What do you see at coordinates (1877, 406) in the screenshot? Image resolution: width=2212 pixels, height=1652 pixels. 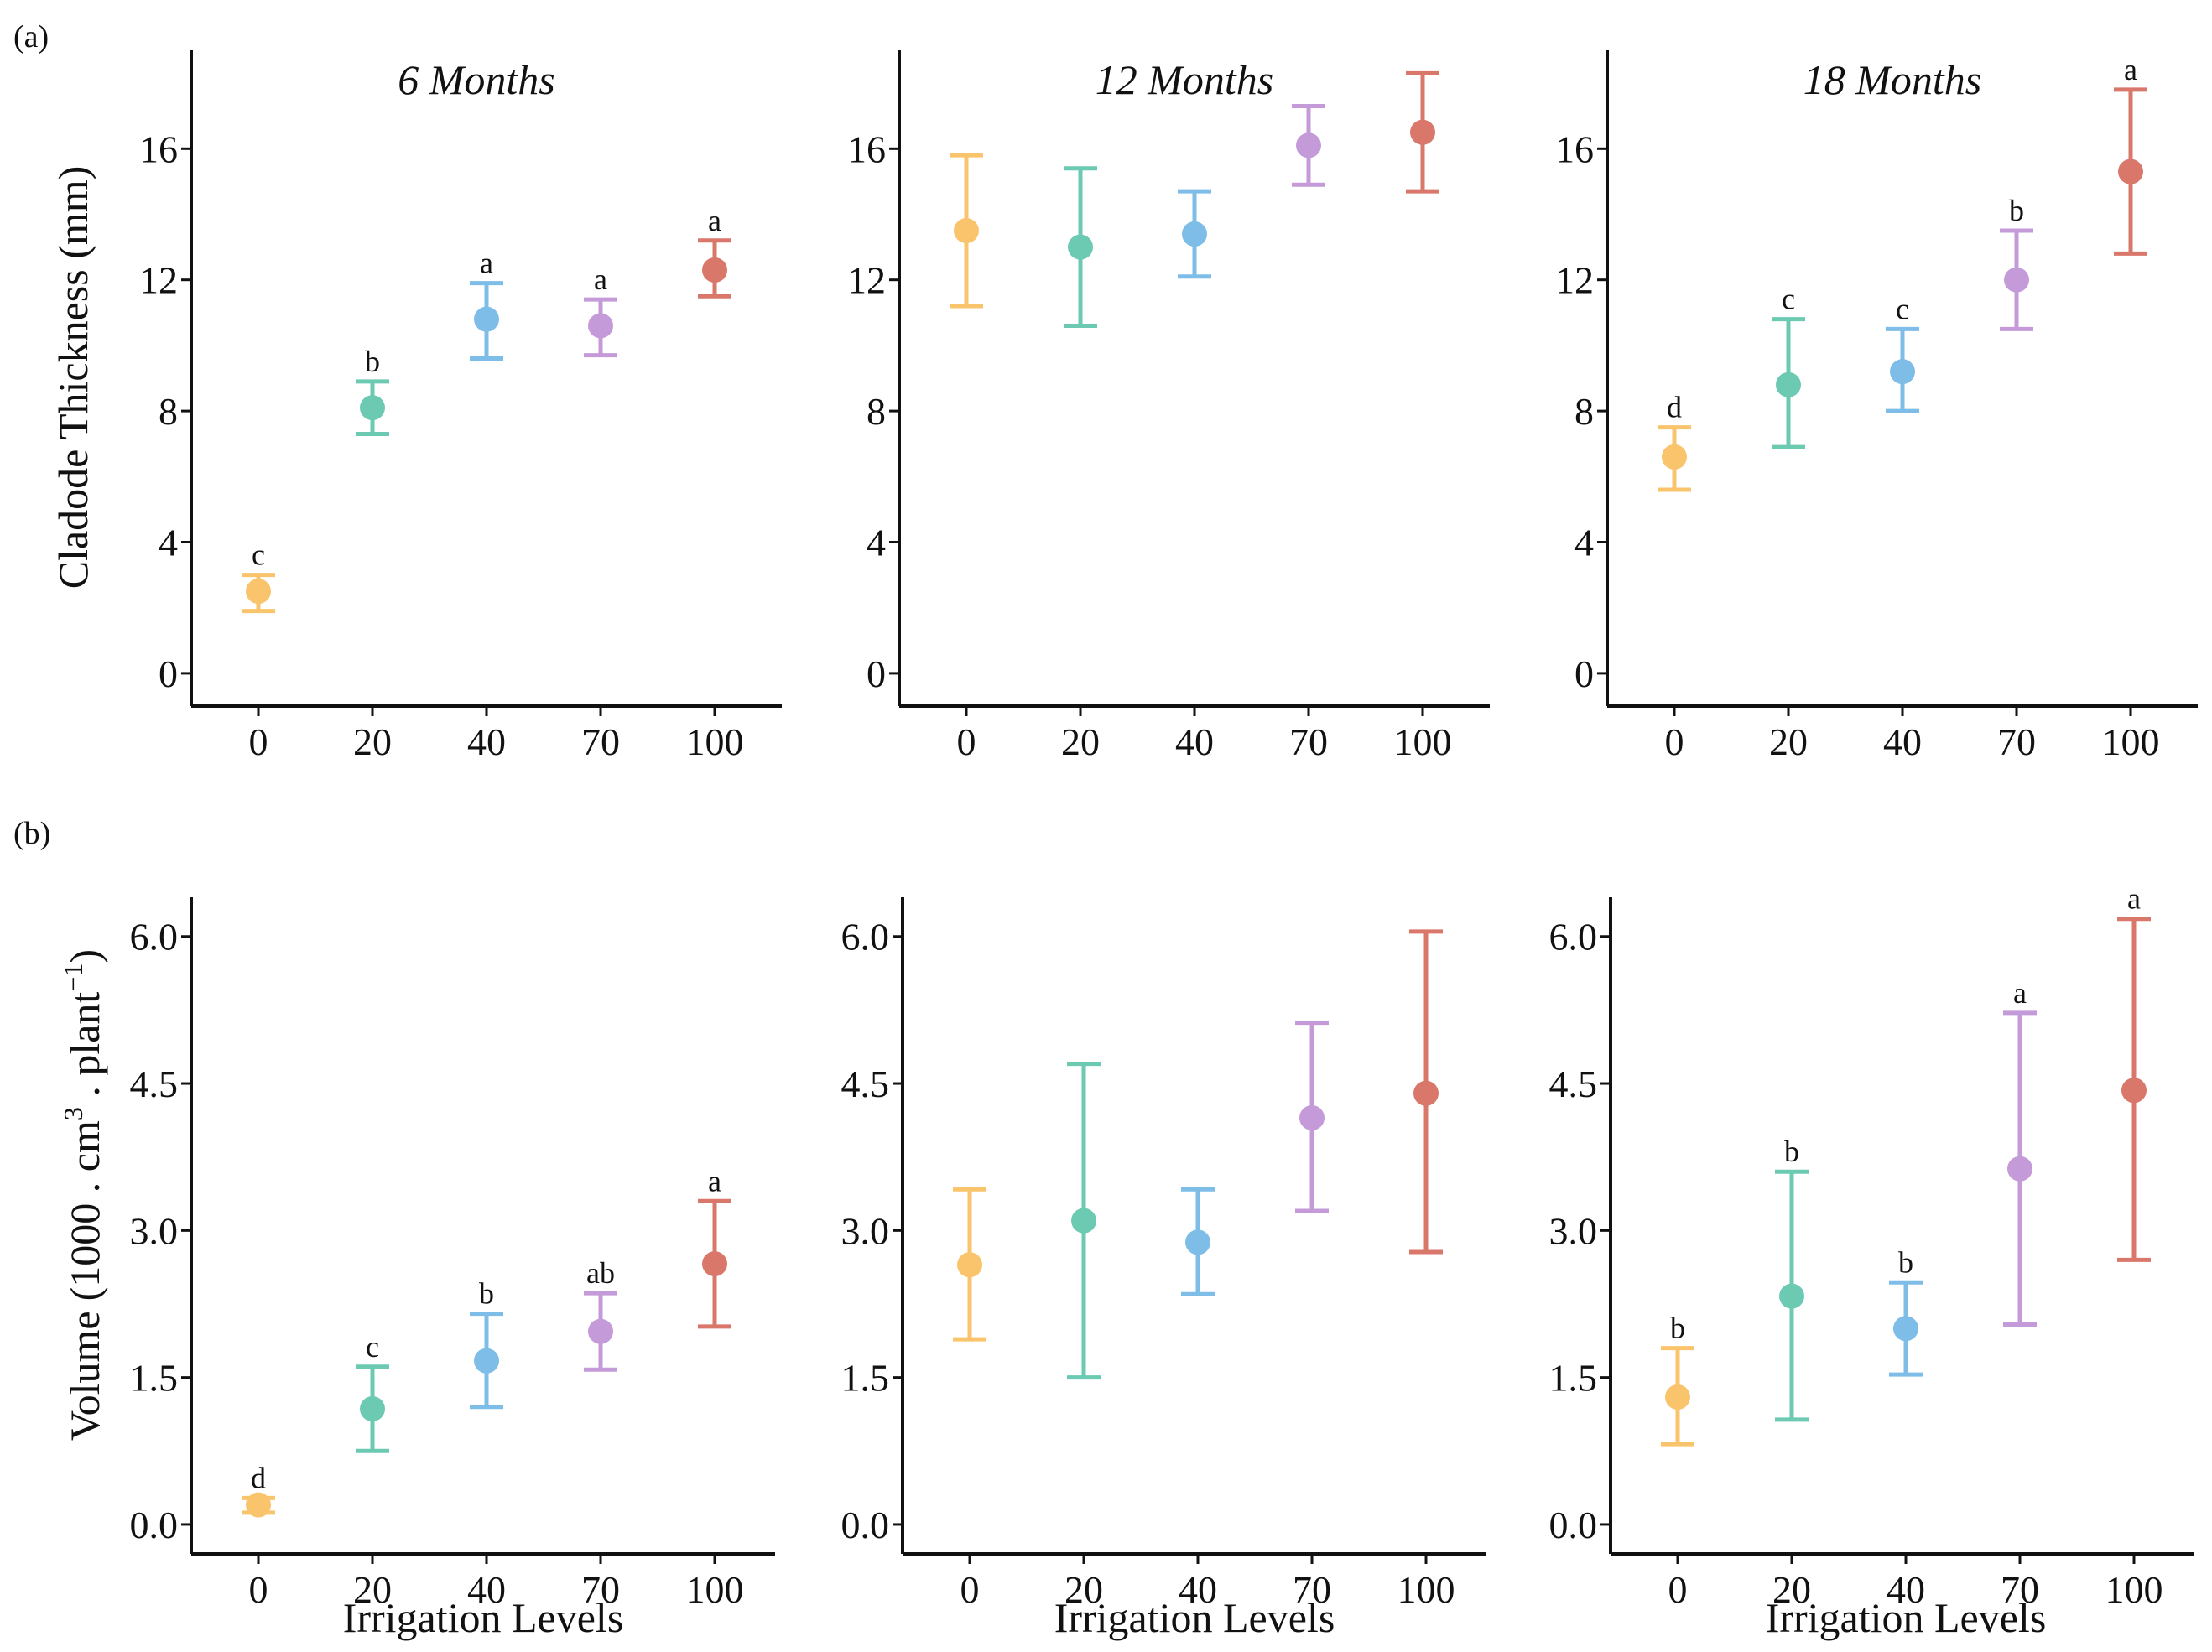 I see `chart-panel-3: 0 4 8 12 16 0 20 40 70 100 18 Months d c c b a` at bounding box center [1877, 406].